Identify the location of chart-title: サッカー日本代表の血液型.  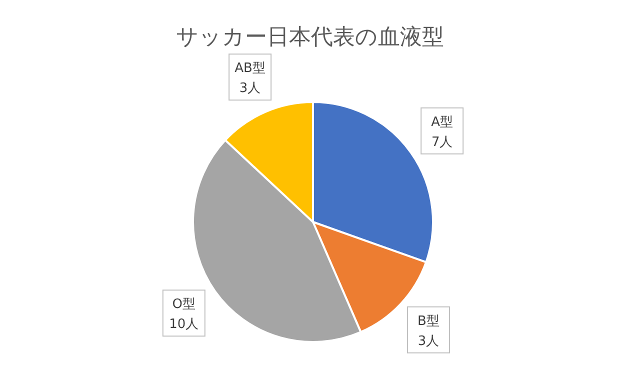
(310, 38).